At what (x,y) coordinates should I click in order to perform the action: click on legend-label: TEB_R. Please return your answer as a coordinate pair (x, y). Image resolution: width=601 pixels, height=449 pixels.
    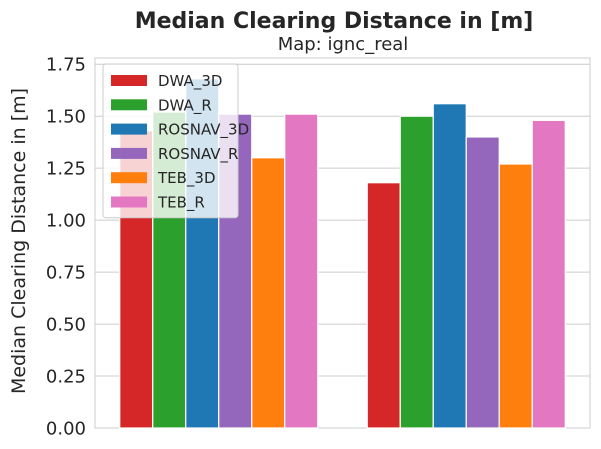
    Looking at the image, I should click on (181, 203).